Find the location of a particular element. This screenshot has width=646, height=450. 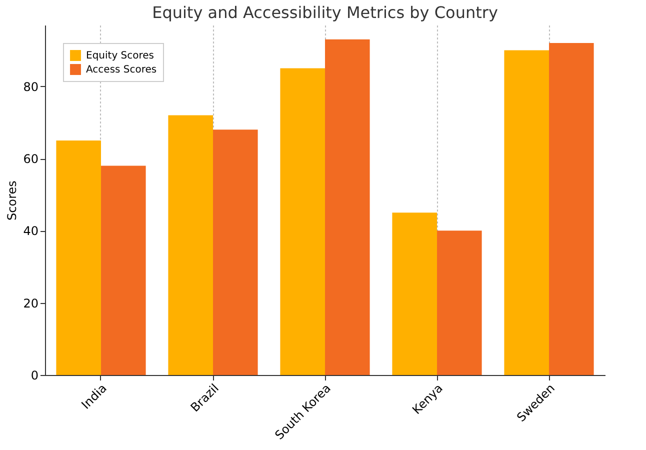

chart-title: Equity and Accessibility Metrics by Country is located at coordinates (325, 12).